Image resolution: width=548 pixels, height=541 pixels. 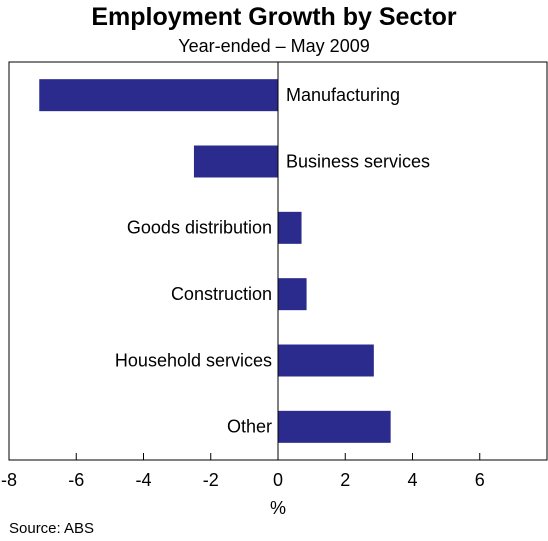 What do you see at coordinates (76, 480) in the screenshot?
I see `x-tick-label: -6` at bounding box center [76, 480].